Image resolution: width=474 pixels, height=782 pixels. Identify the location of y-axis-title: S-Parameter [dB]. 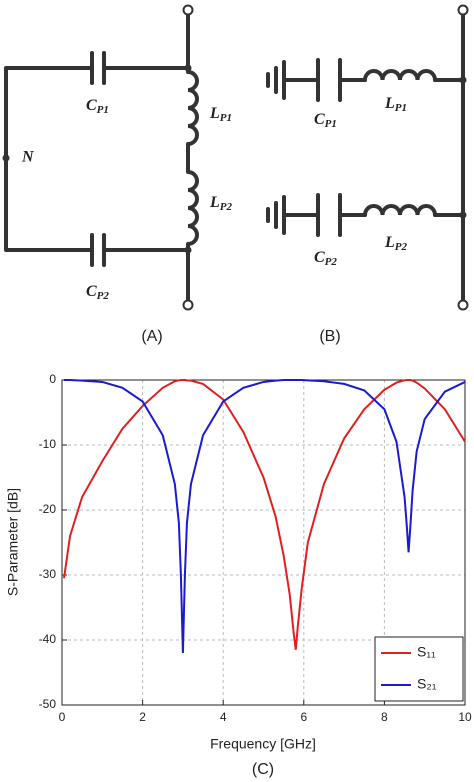
(13, 542).